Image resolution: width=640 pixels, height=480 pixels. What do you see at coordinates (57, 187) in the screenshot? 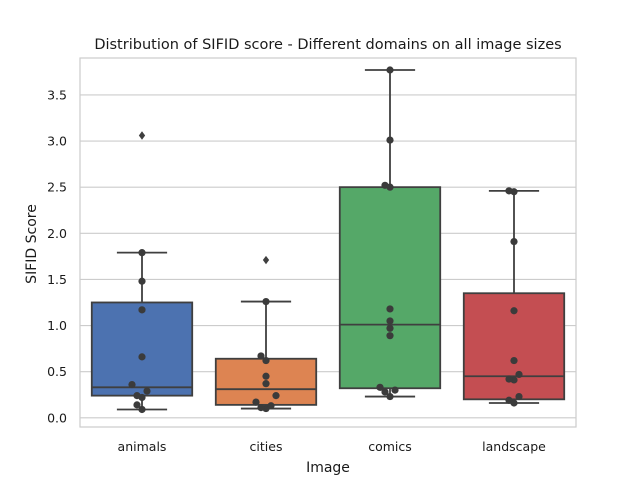
I see `y-tick-label: 2.5` at bounding box center [57, 187].